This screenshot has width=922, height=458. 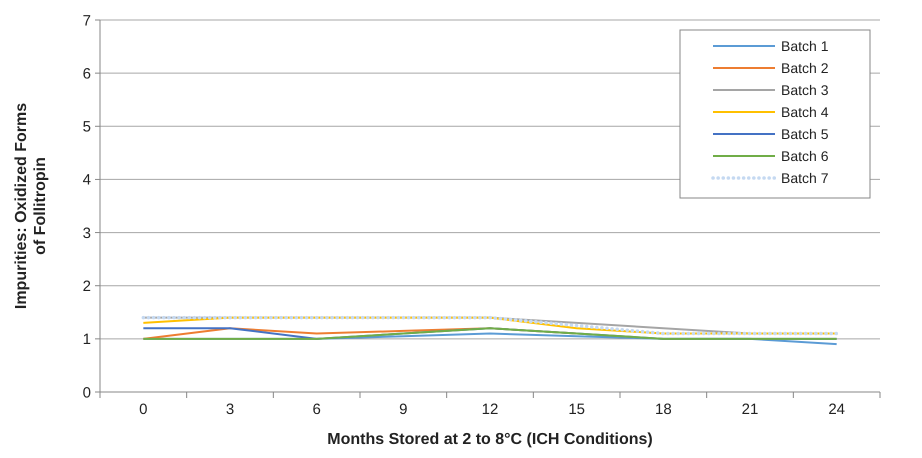 What do you see at coordinates (31, 206) in the screenshot?
I see `y-axis-title: Impurities: Oxidized Forms of Follitropin` at bounding box center [31, 206].